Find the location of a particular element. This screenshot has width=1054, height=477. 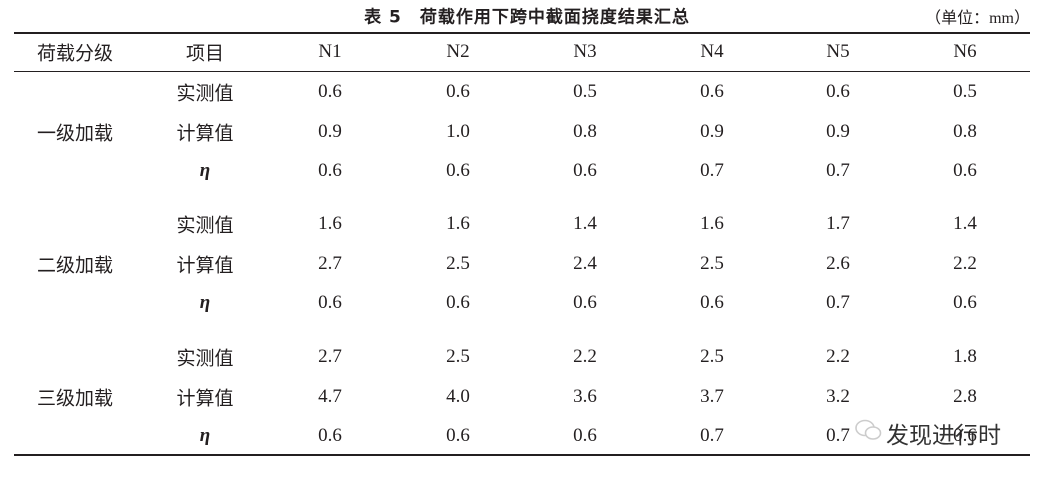

bottom-rule is located at coordinates (522, 455).